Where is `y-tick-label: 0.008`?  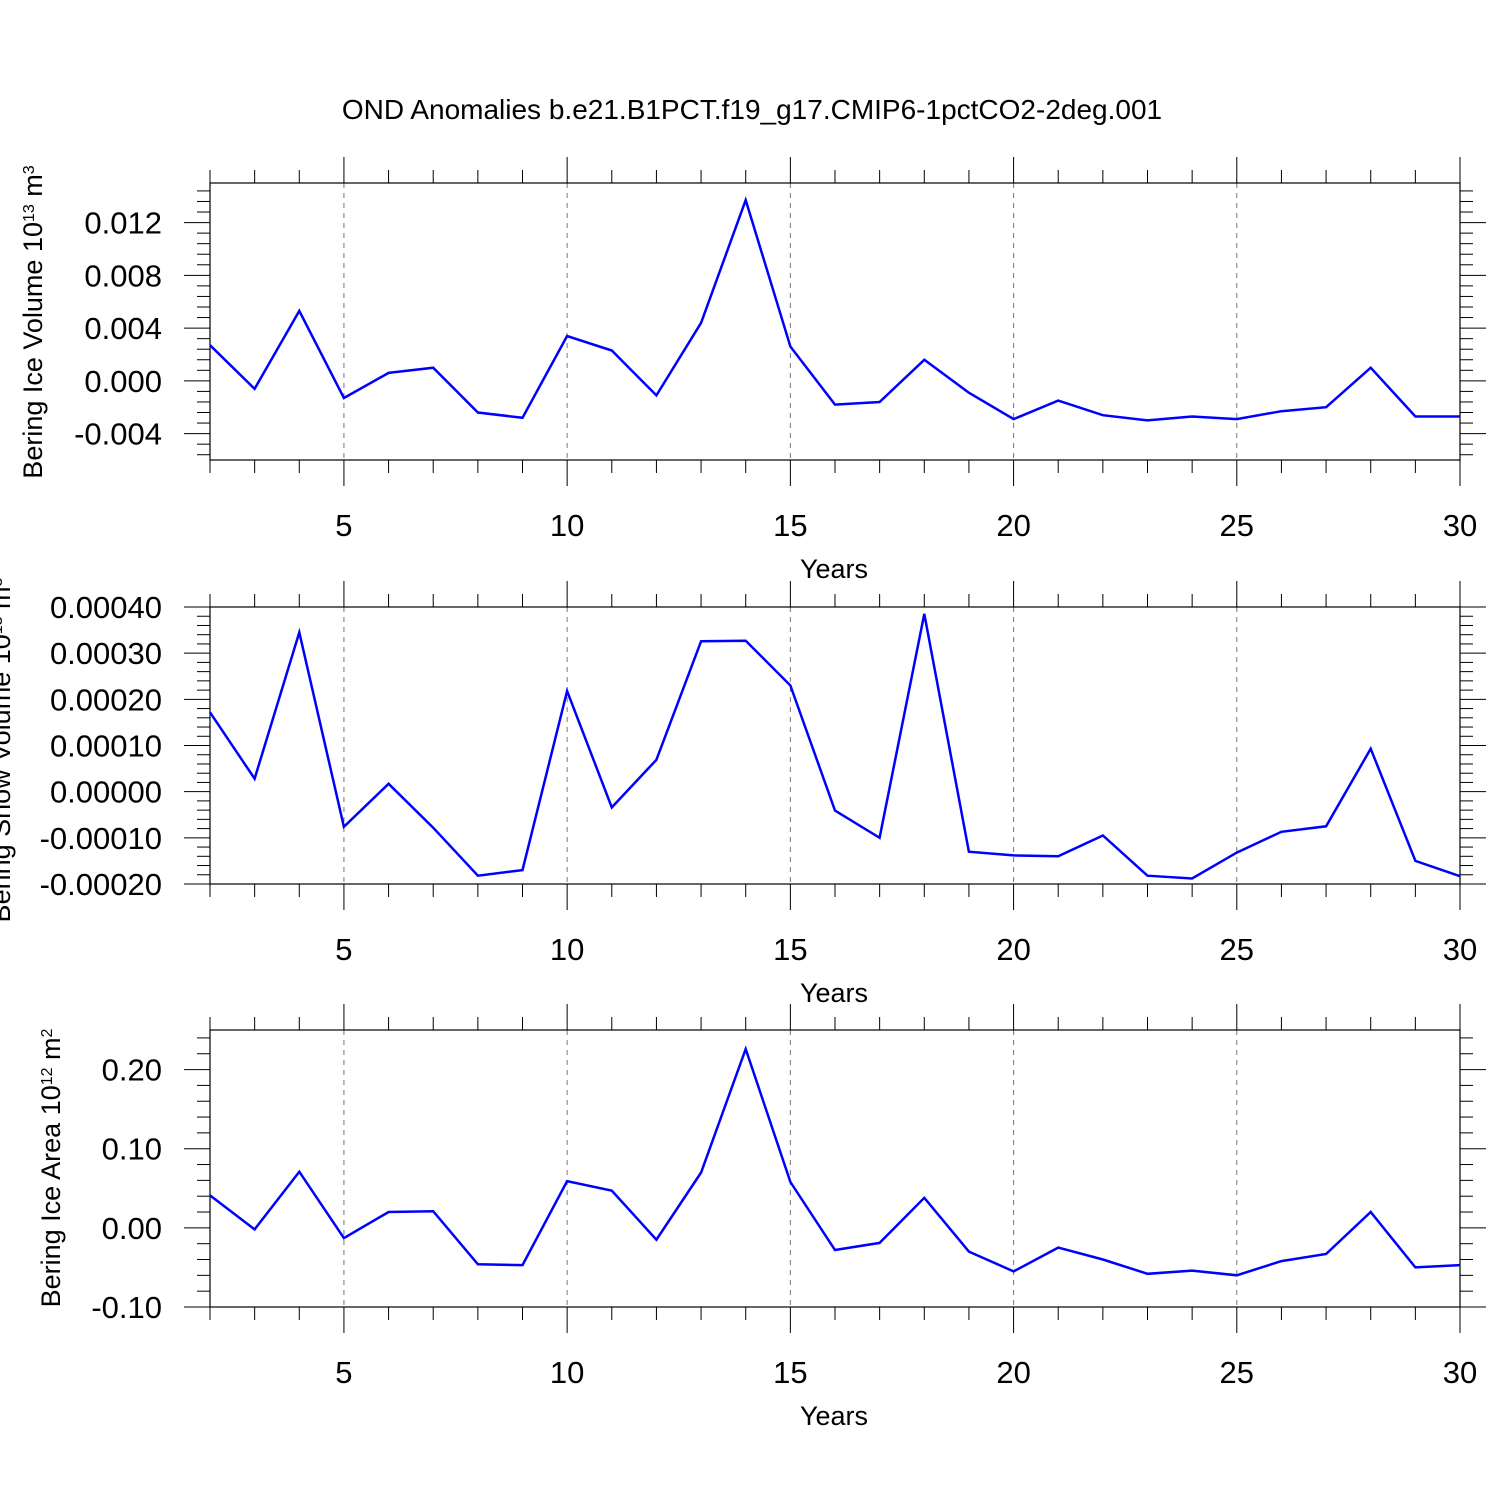
y-tick-label: 0.008 is located at coordinates (123, 275).